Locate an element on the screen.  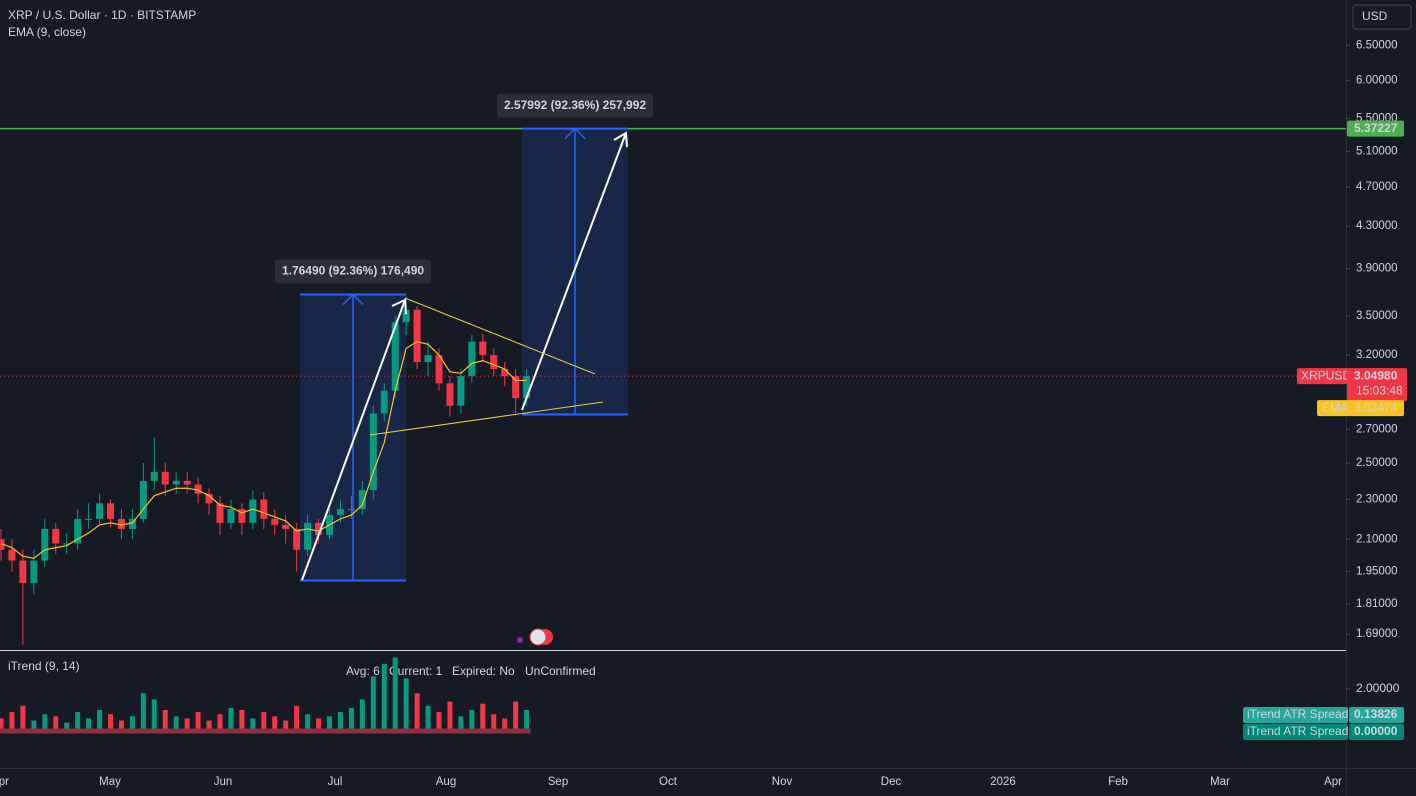
x-tick-label: Dec is located at coordinates (891, 782).